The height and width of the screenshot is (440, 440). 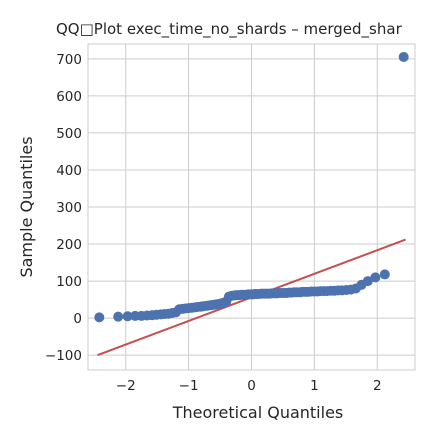 What do you see at coordinates (69, 134) in the screenshot?
I see `y-tick-label: 500` at bounding box center [69, 134].